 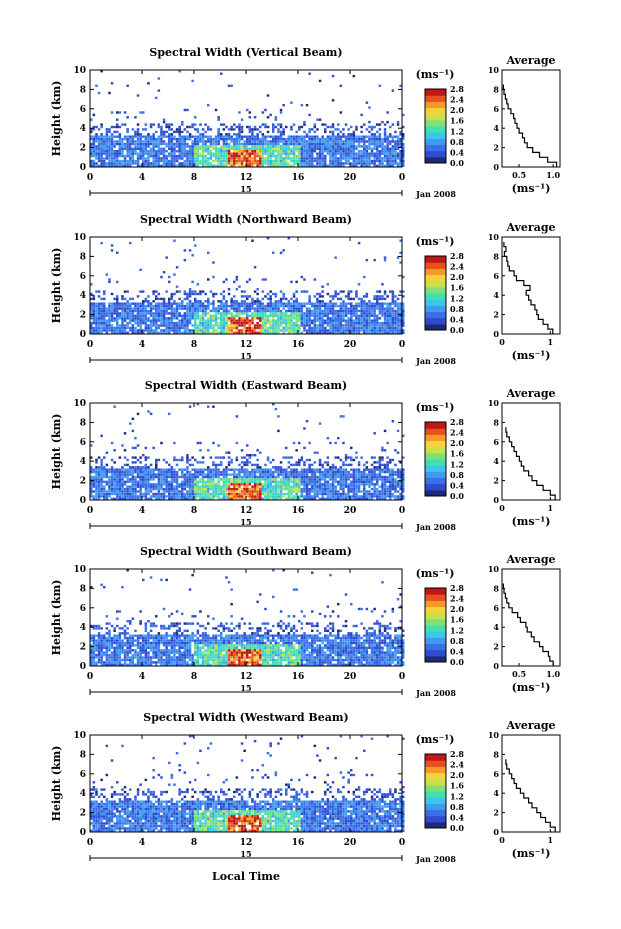 I want to click on x-tick-label: 4, so click(x=142, y=345).